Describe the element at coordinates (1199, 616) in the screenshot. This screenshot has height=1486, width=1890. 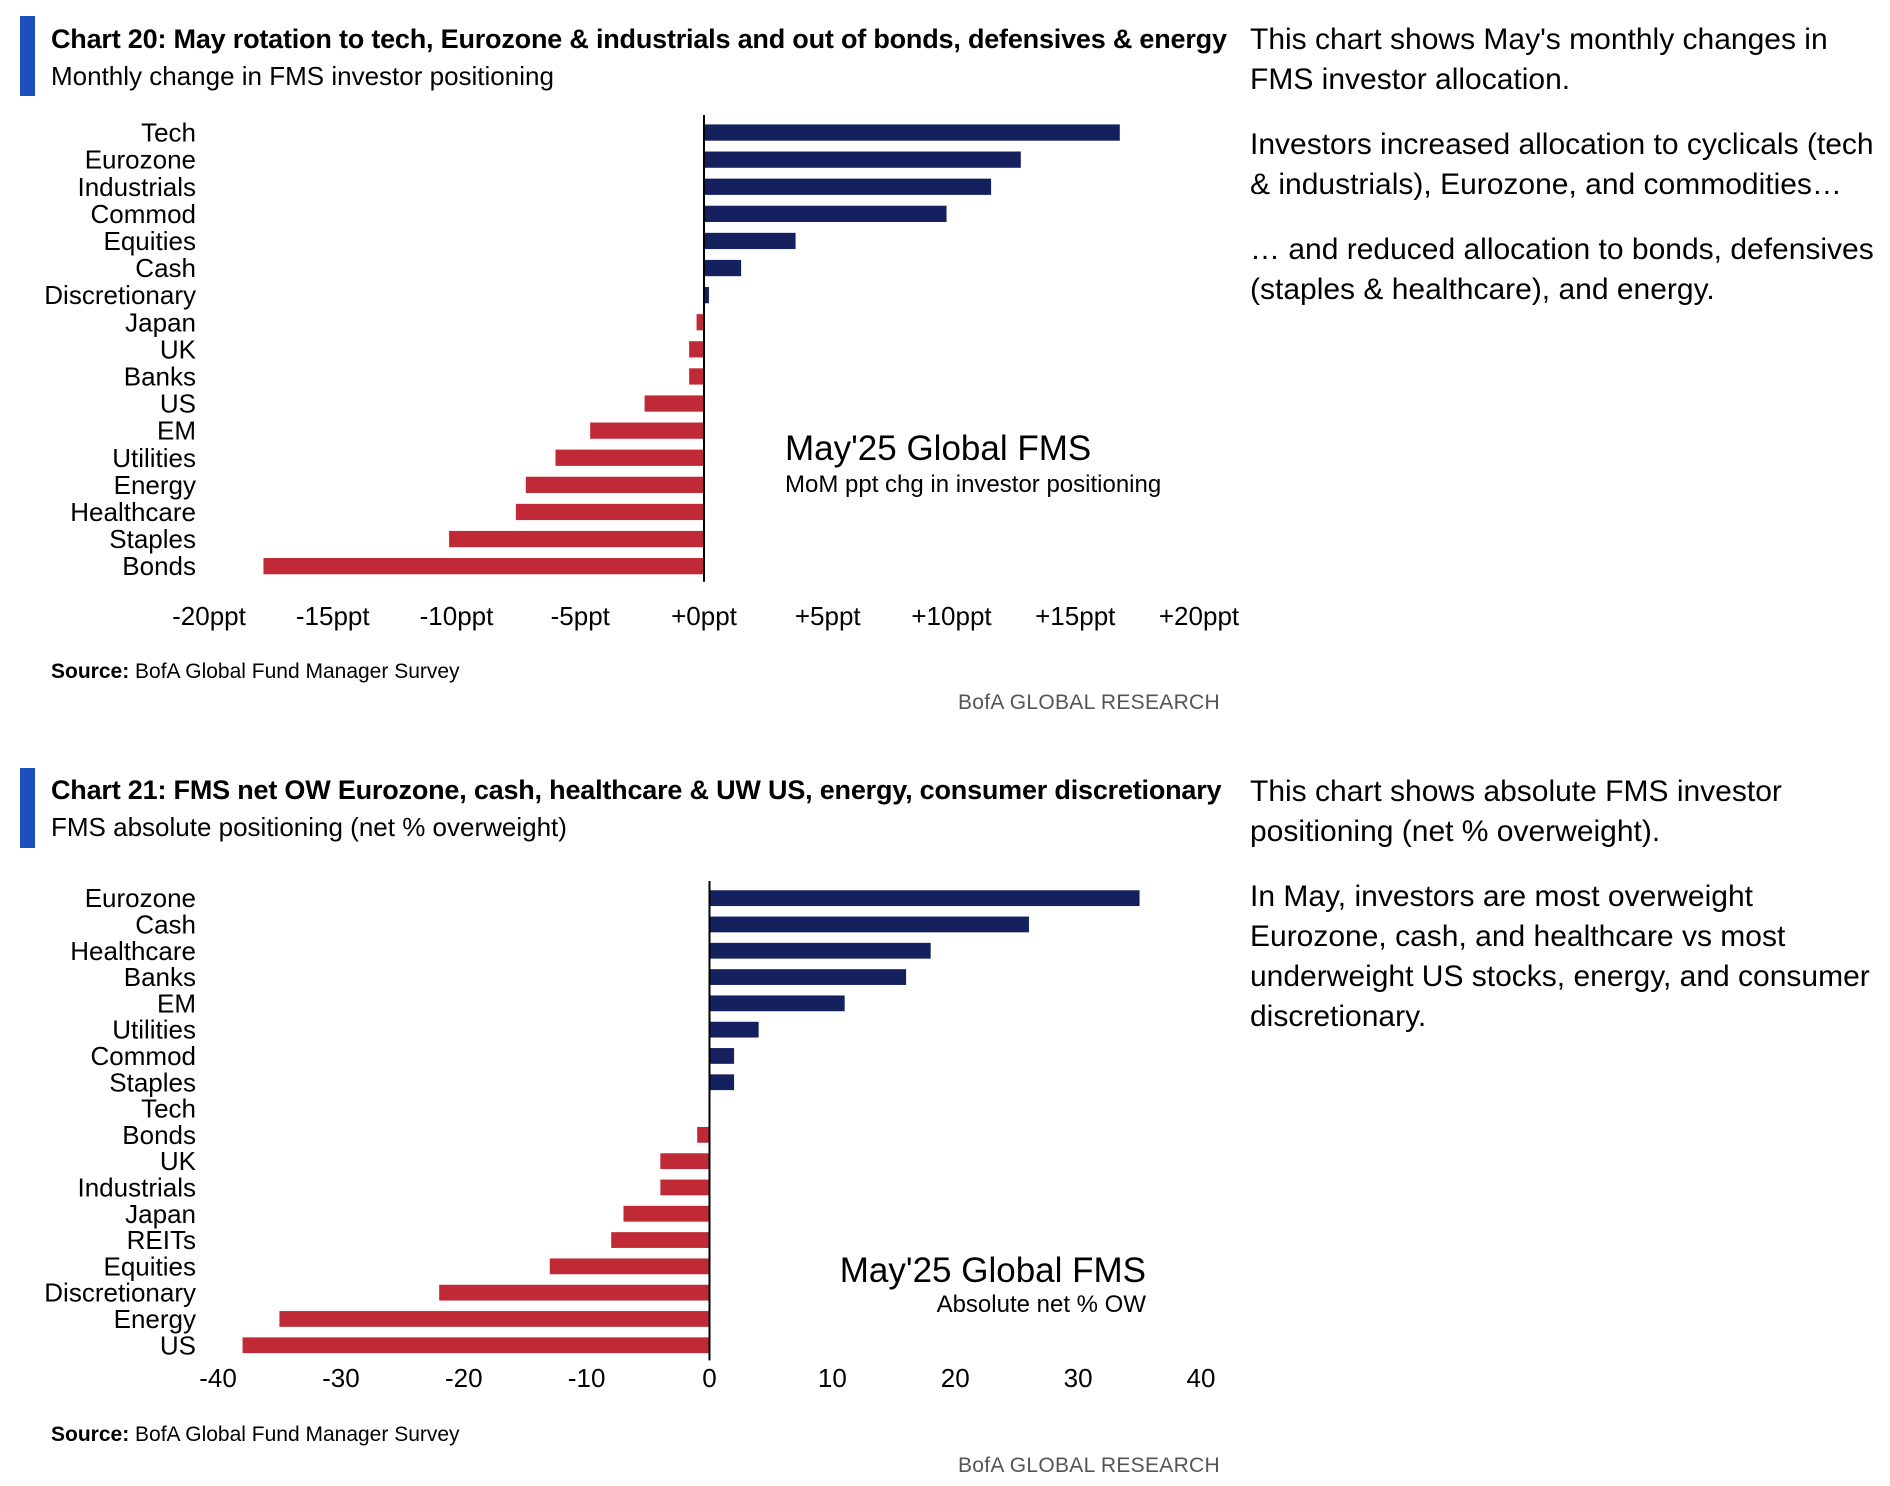
I see `x-tick-label: +20ppt` at that location.